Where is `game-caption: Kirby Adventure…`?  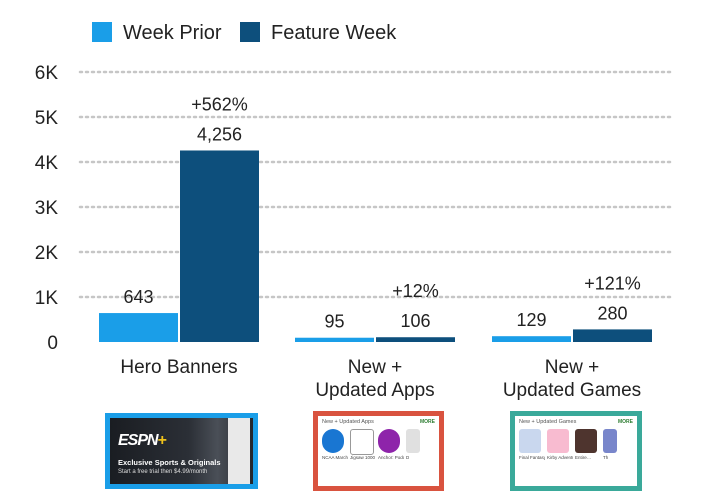 game-caption: Kirby Adventure… is located at coordinates (560, 457).